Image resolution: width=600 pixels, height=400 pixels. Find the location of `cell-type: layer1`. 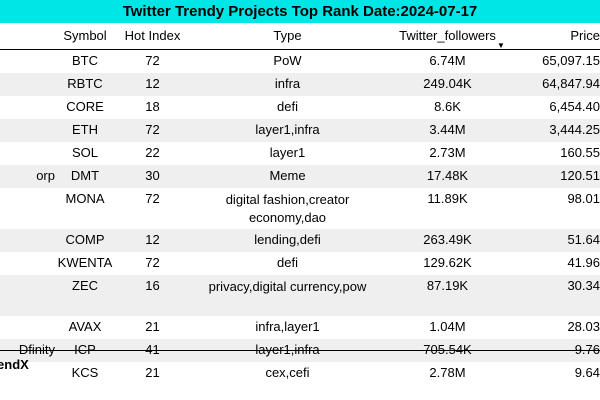

cell-type: layer1 is located at coordinates (287, 152).